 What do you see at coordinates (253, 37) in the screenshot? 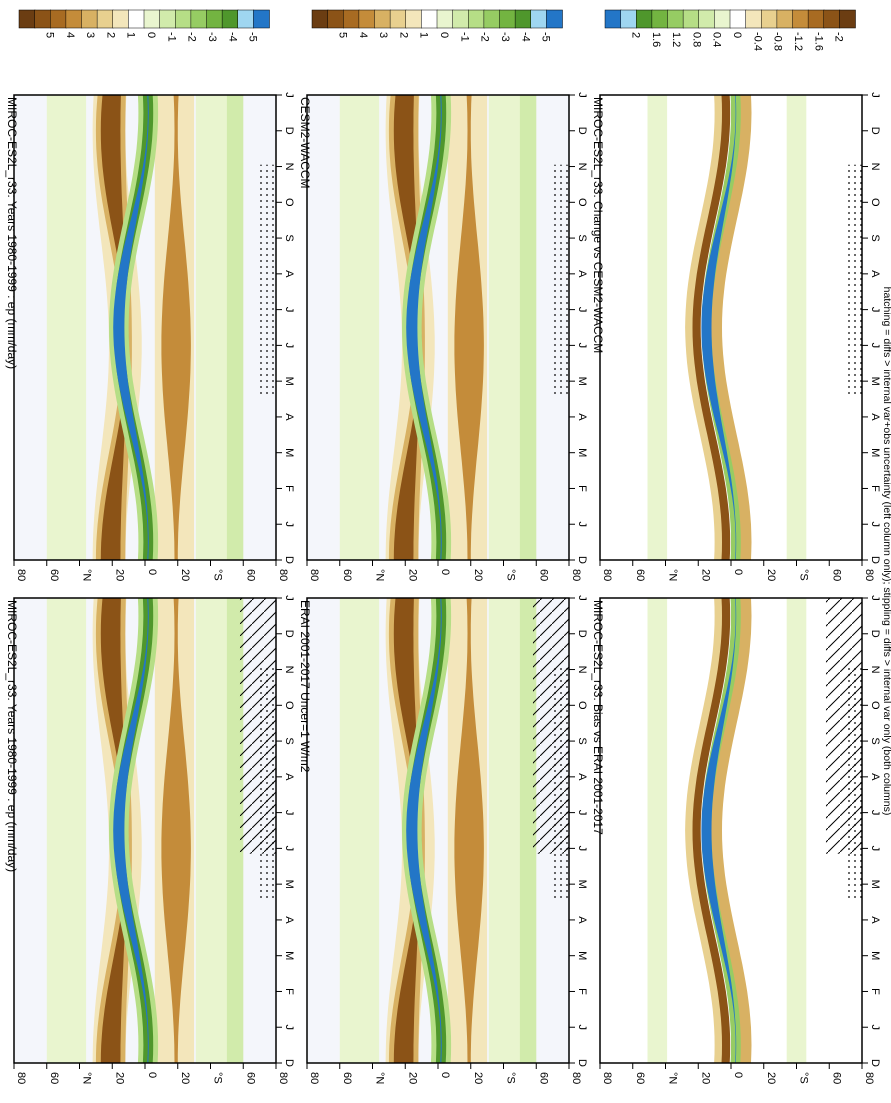
I see `colorbar-tick-label: -5` at bounding box center [253, 37].